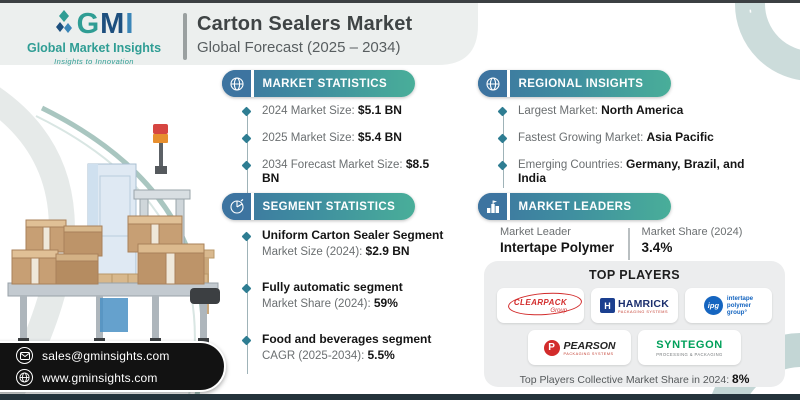 The image size is (800, 400). I want to click on list-item: 2034 Forecast Market Size: $8.5 BN, so click(340, 171).